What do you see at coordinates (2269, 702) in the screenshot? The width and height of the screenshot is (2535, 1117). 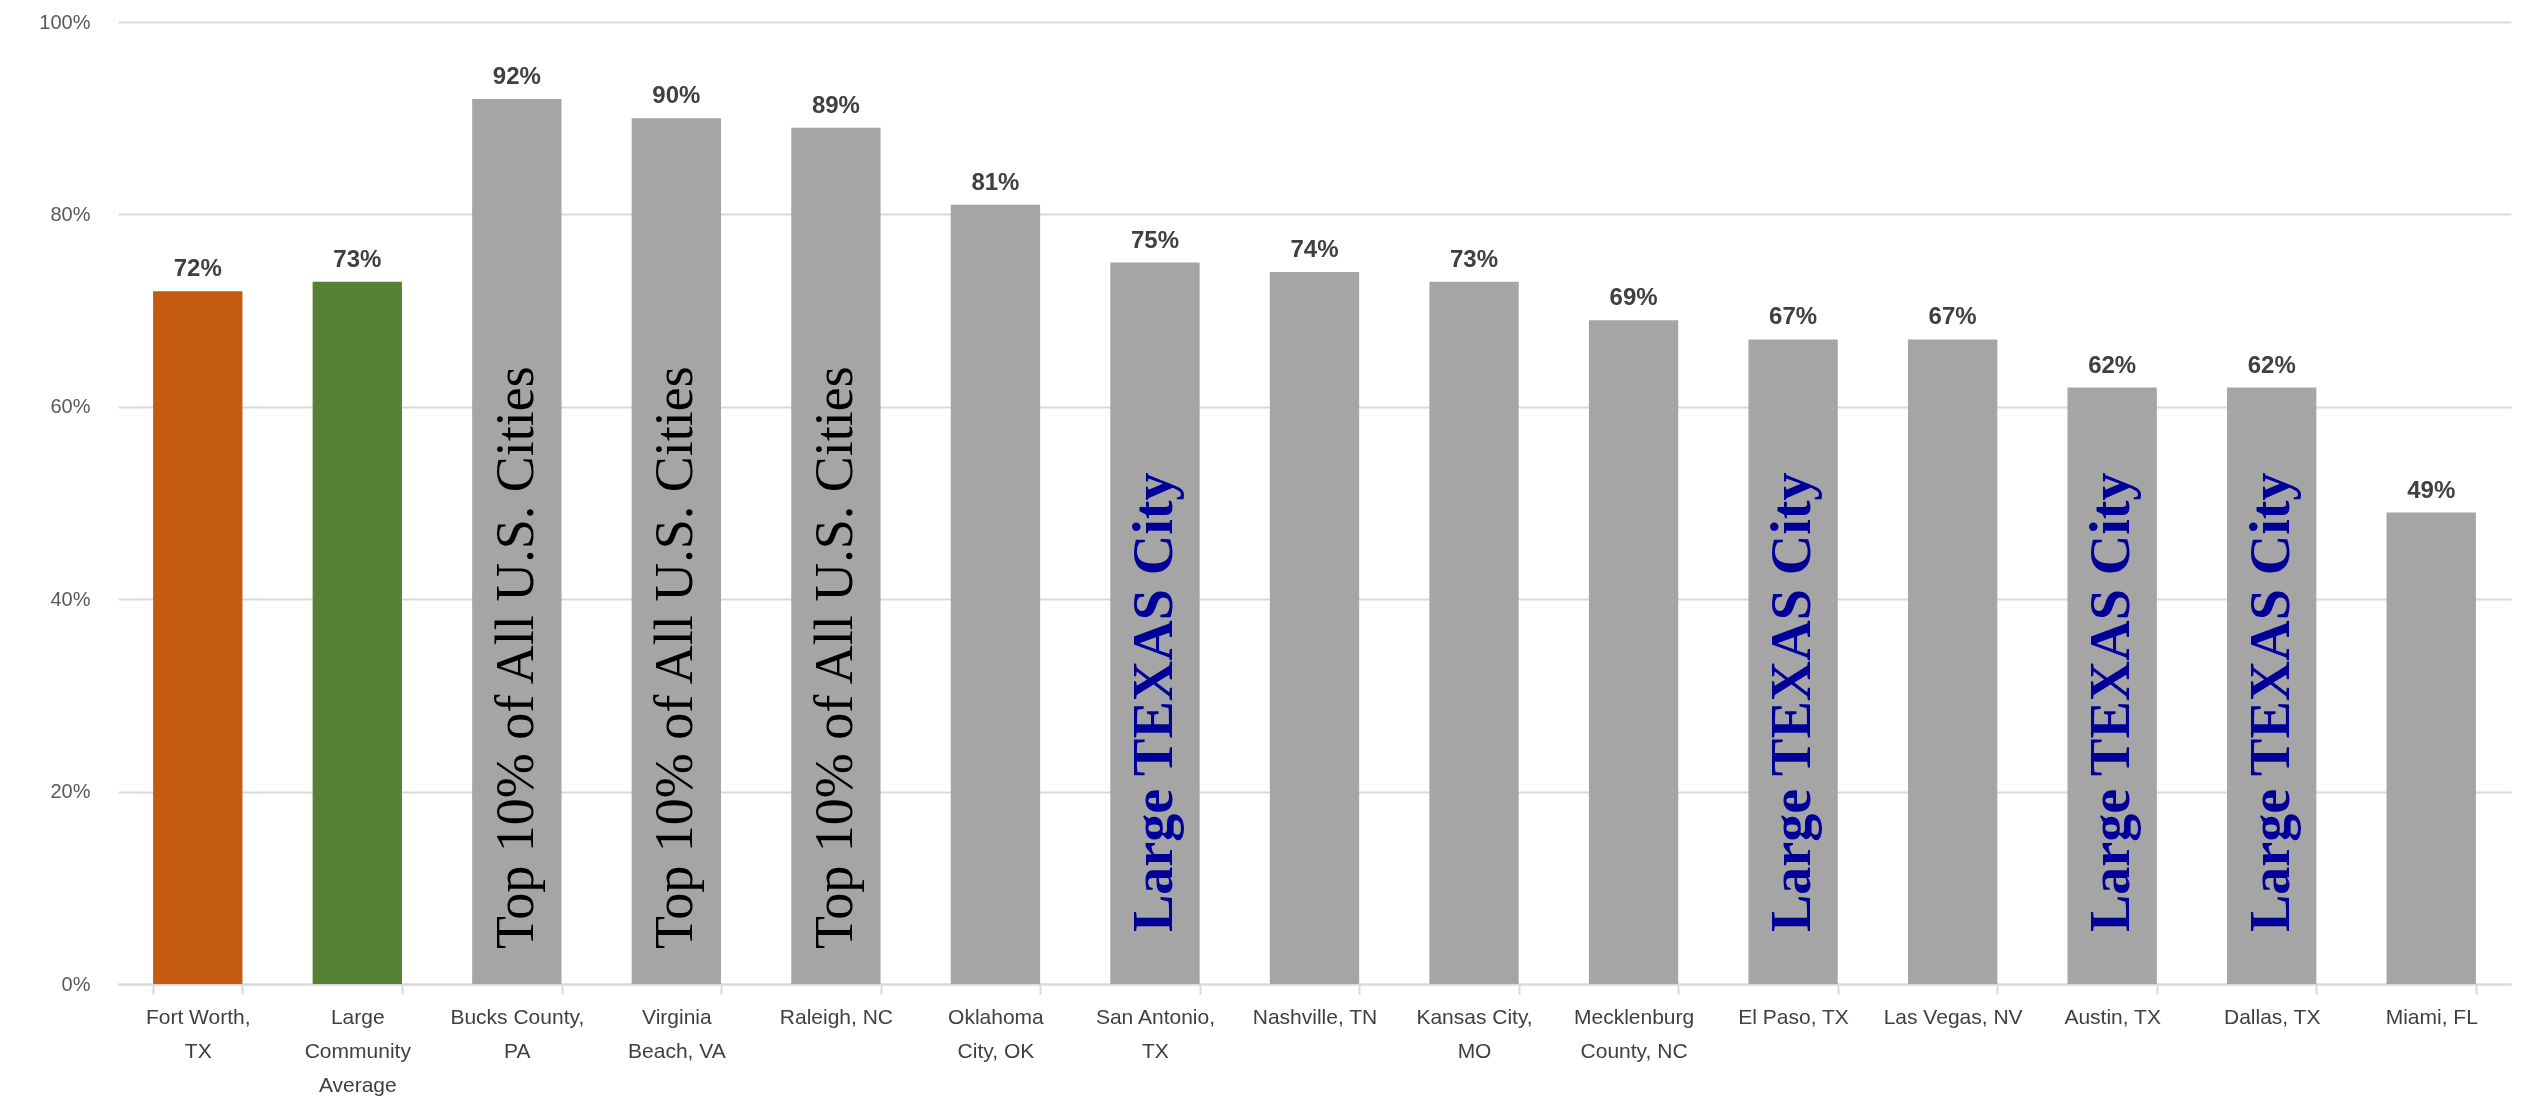 I see `series-label: Large TEXAS City` at bounding box center [2269, 702].